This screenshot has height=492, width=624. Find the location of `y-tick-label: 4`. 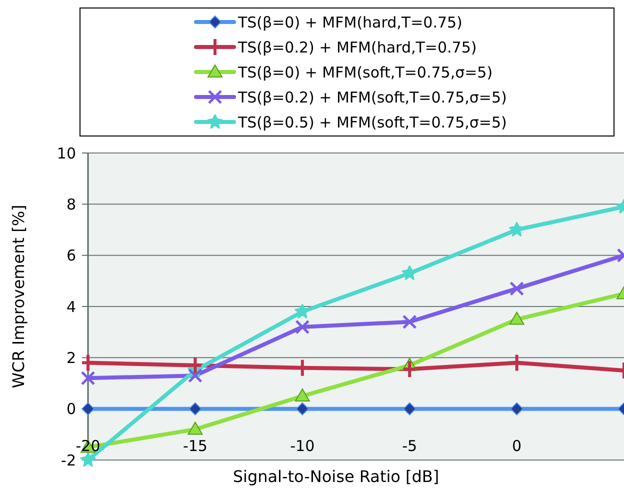

y-tick-label: 4 is located at coordinates (71, 307).